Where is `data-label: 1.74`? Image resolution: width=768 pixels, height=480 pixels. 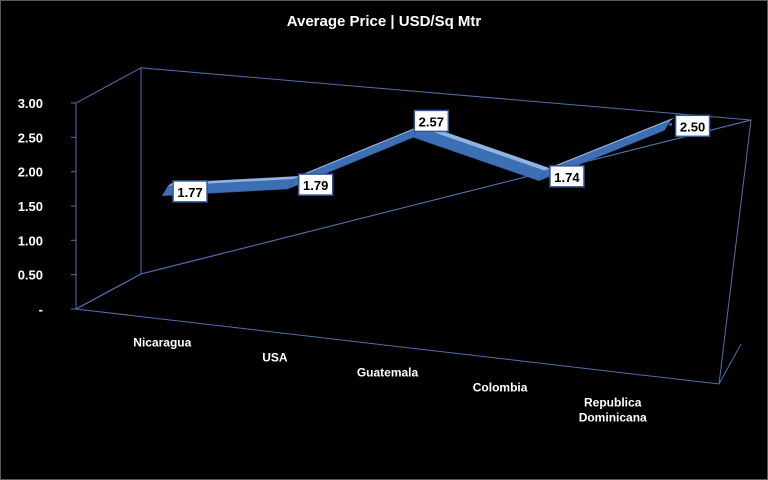 data-label: 1.74 is located at coordinates (567, 176).